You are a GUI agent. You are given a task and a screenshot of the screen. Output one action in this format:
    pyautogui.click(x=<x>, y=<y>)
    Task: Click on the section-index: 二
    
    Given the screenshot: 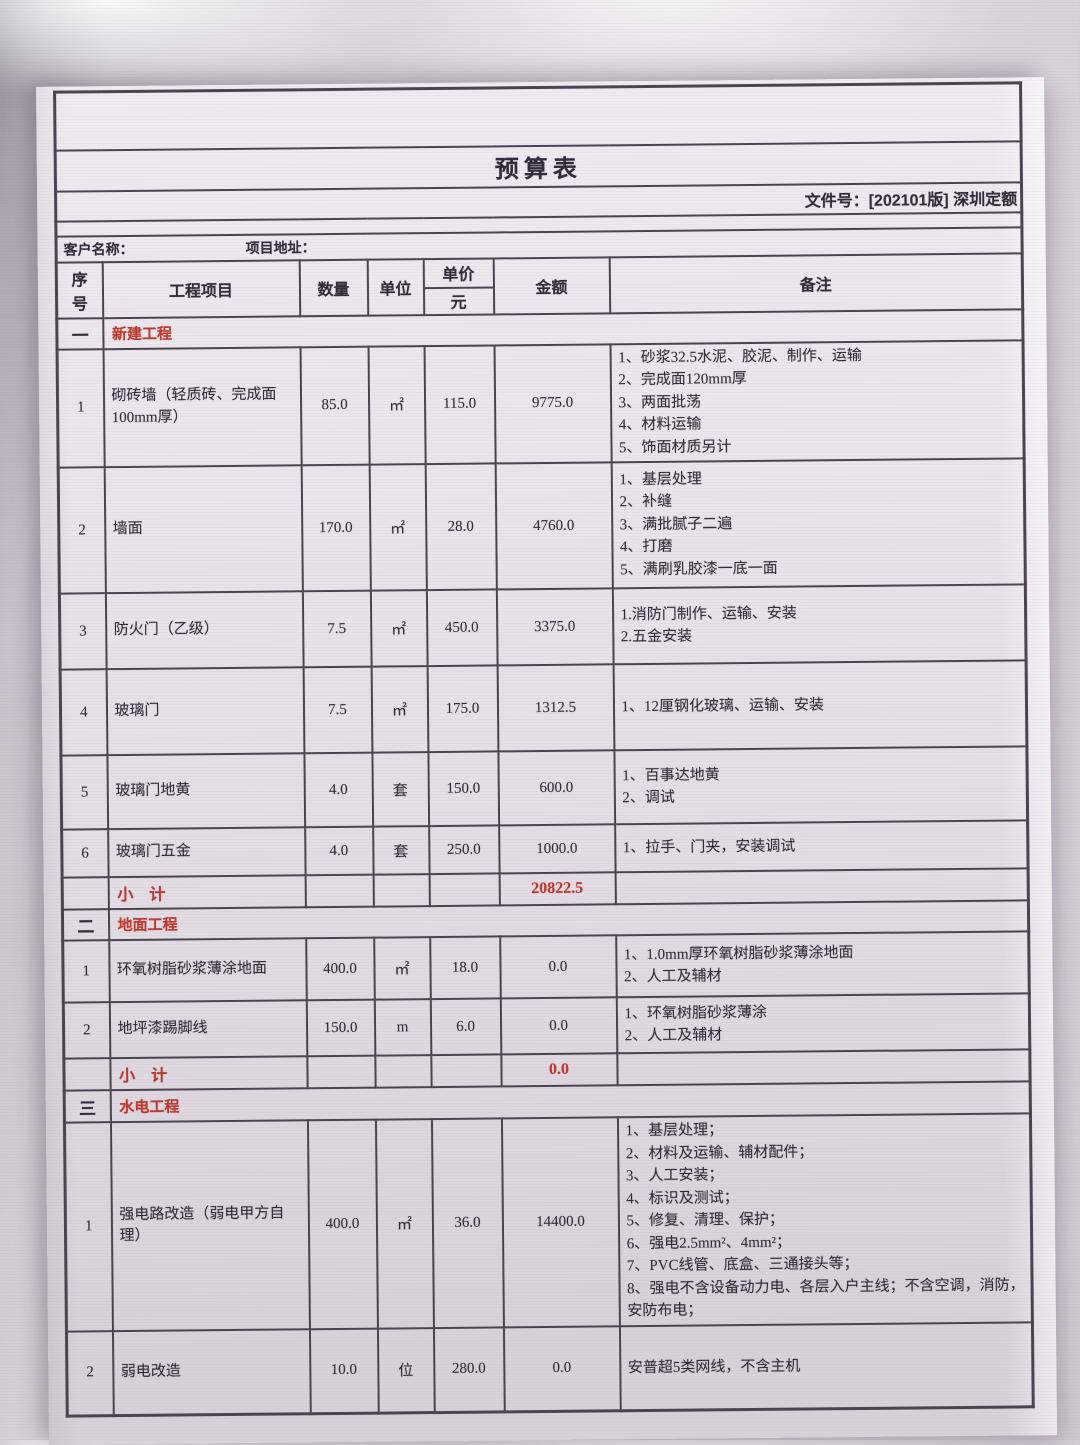 What is the action you would take?
    pyautogui.click(x=85, y=925)
    